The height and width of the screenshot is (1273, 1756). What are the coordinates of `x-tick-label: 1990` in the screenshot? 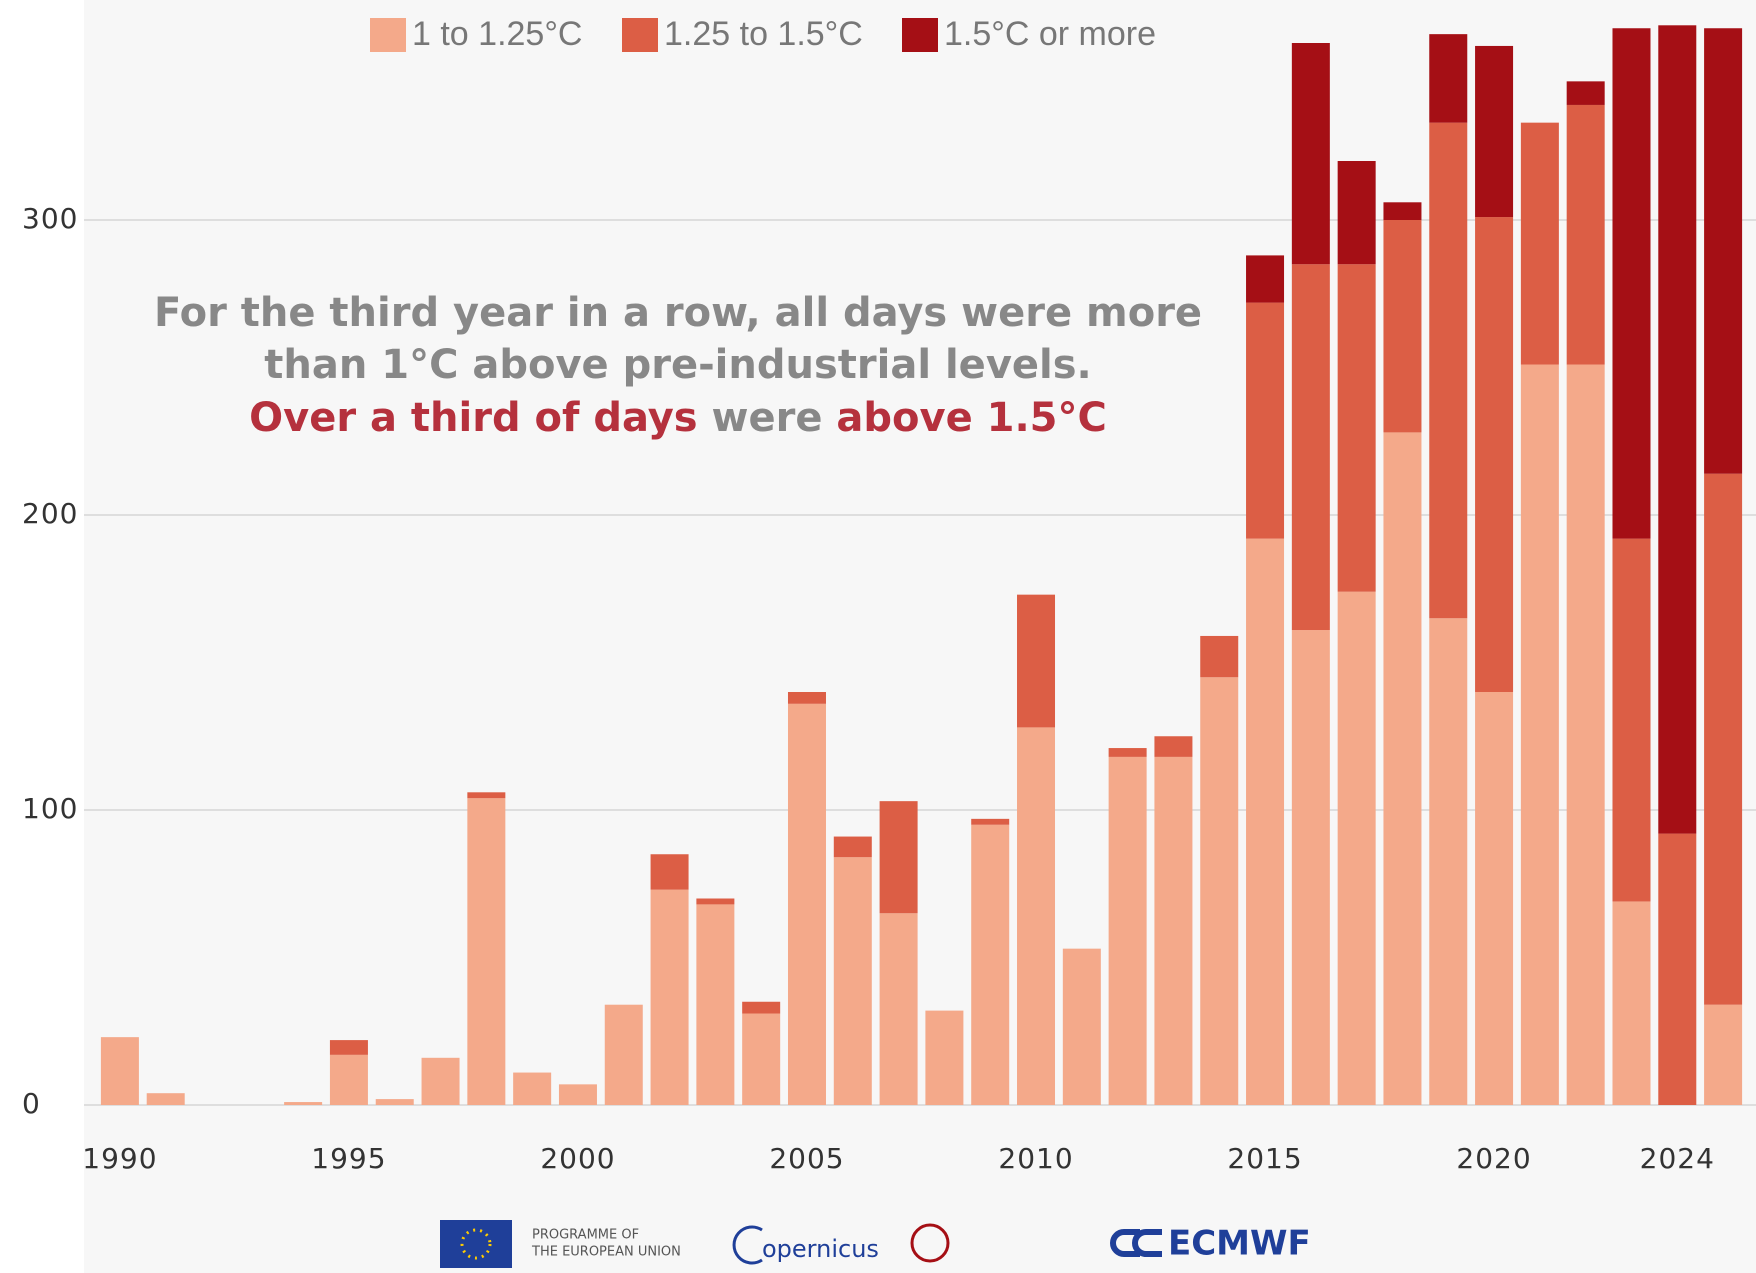 It's located at (119, 1158).